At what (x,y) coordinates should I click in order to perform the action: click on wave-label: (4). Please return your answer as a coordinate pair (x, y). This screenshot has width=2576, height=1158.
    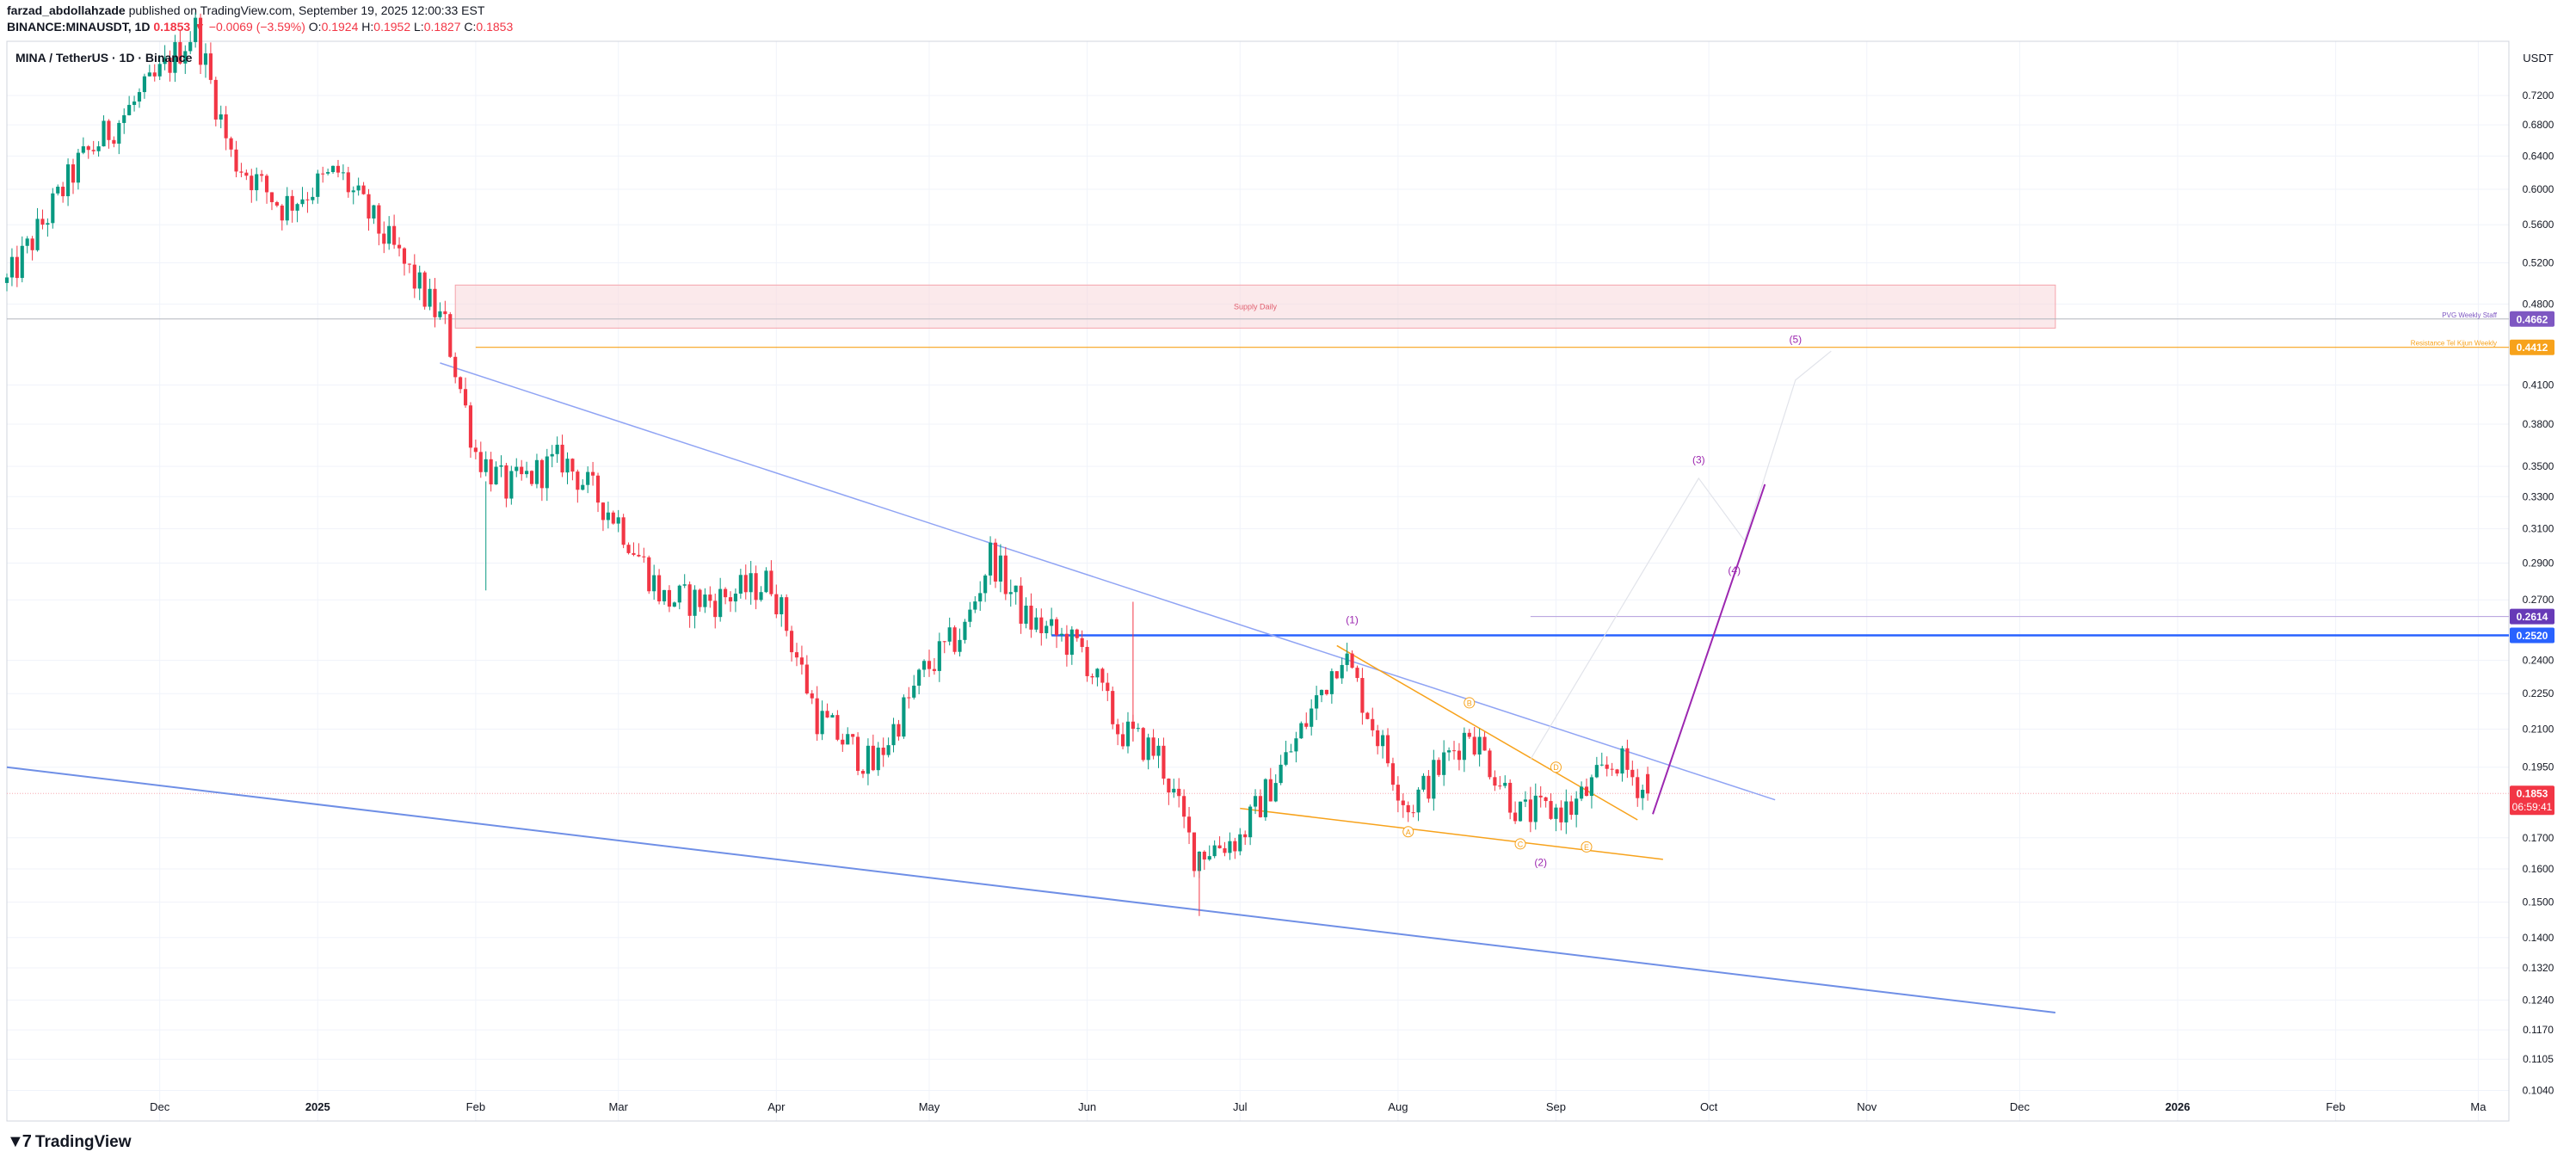
    Looking at the image, I should click on (1734, 570).